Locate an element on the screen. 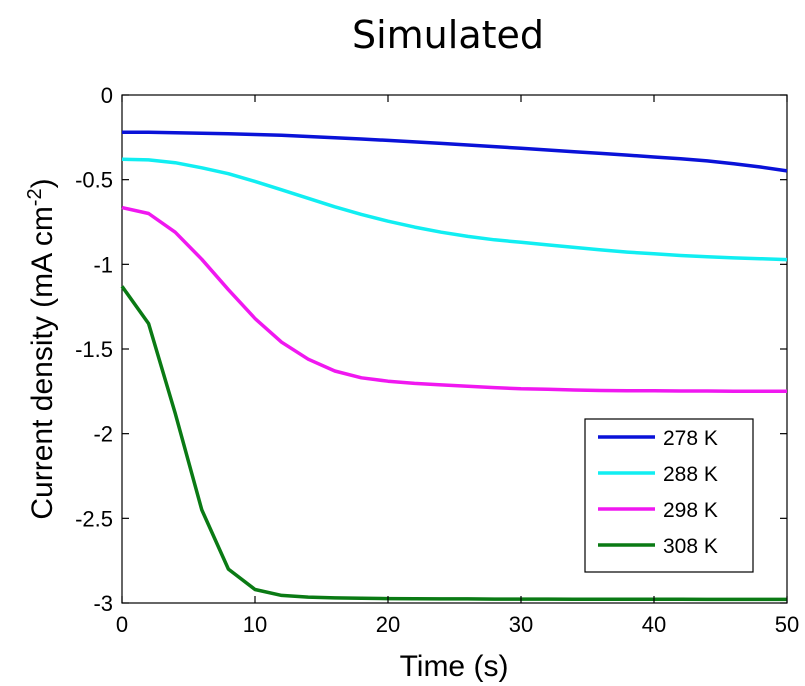  y-tick-label: -0.5 is located at coordinates (94, 180).